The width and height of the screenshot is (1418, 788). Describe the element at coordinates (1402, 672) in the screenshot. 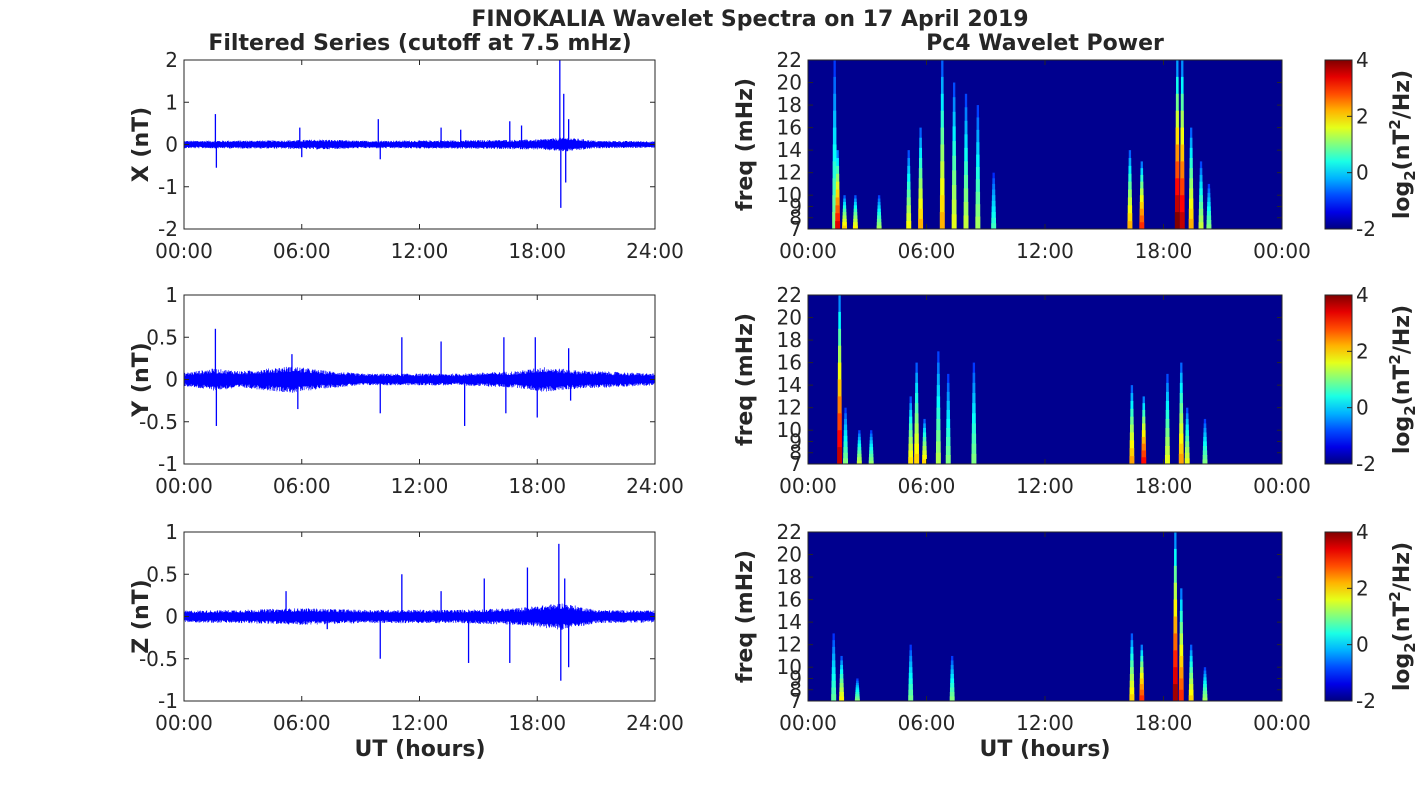

I see `colorbar-label-part: log` at that location.